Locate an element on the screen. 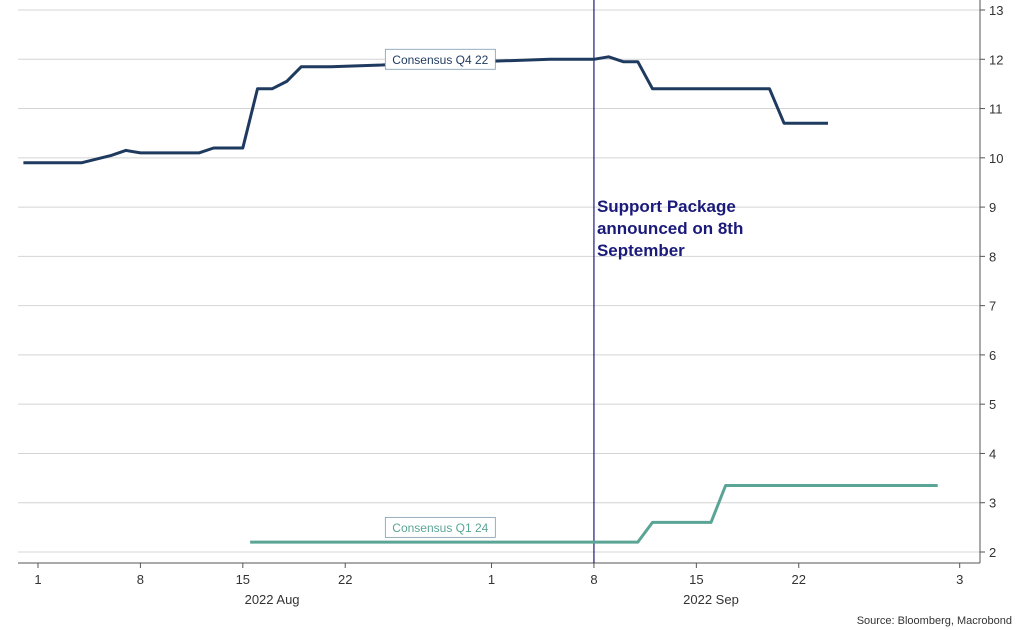 The image size is (1024, 630). source-note: Source: Bloomberg, Macrobond is located at coordinates (934, 621).